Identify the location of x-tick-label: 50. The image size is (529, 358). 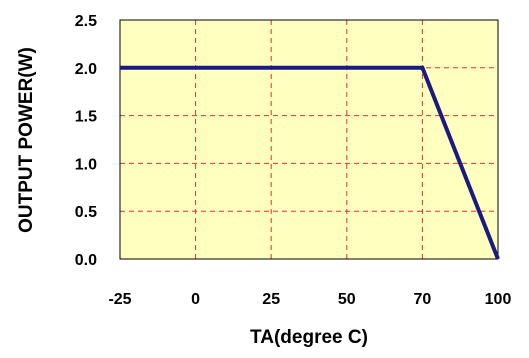
(347, 299).